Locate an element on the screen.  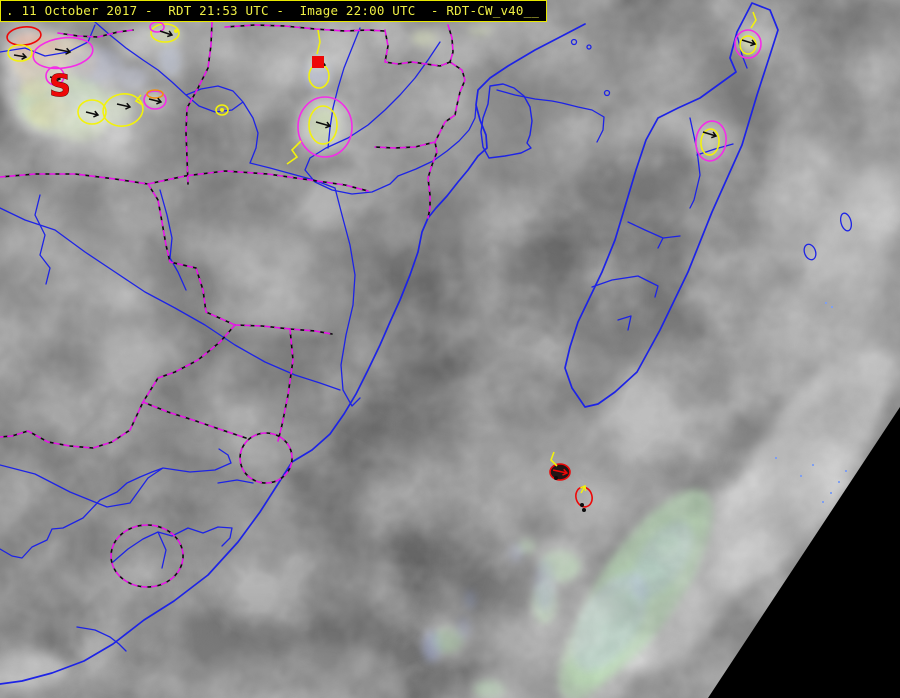
storm-cell-complex-nw-yellow is located at coordinates (20, 53).